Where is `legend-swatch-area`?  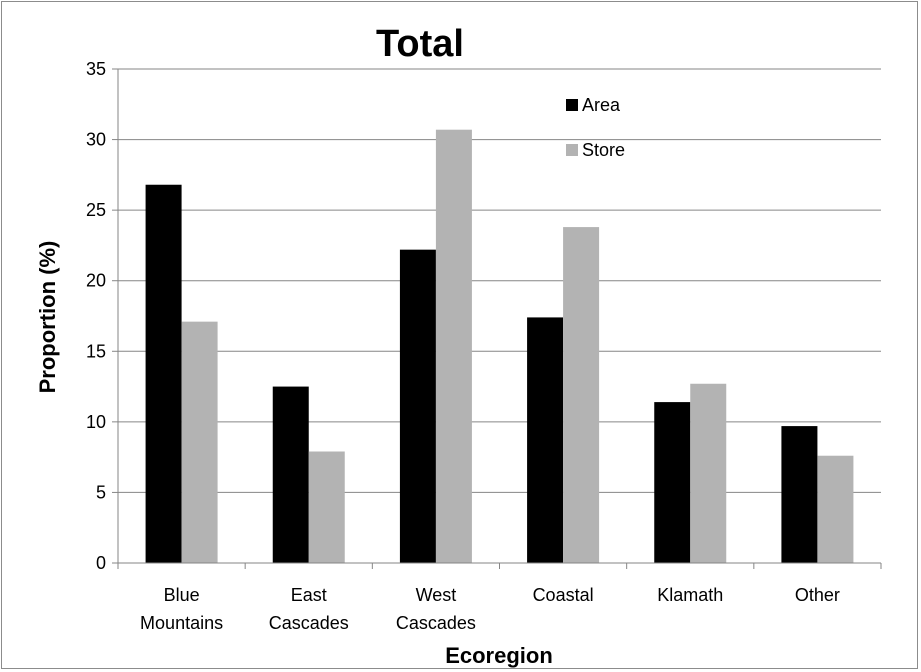 legend-swatch-area is located at coordinates (572, 105).